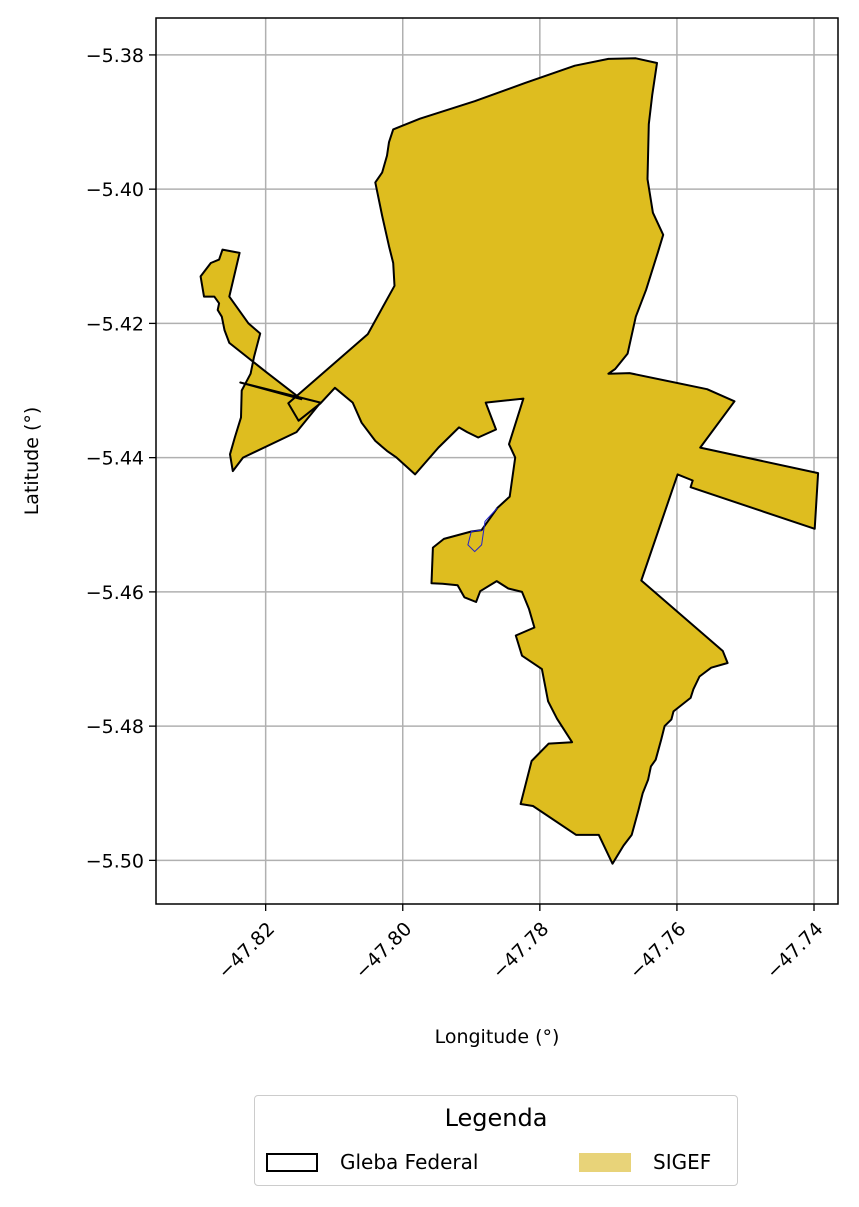  Describe the element at coordinates (482, 530) in the screenshot. I see `inner-parcel-edge` at that location.